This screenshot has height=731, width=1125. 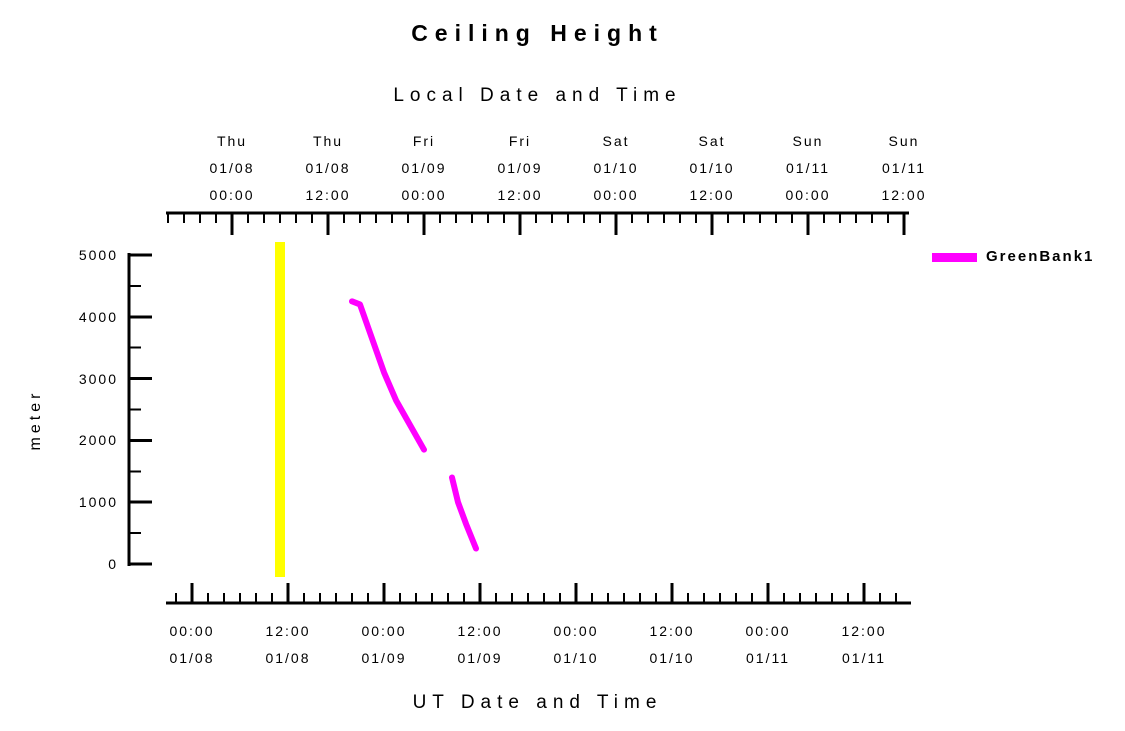 I want to click on top-axis-tick-label: Sun 01/11 12:00, so click(x=904, y=168).